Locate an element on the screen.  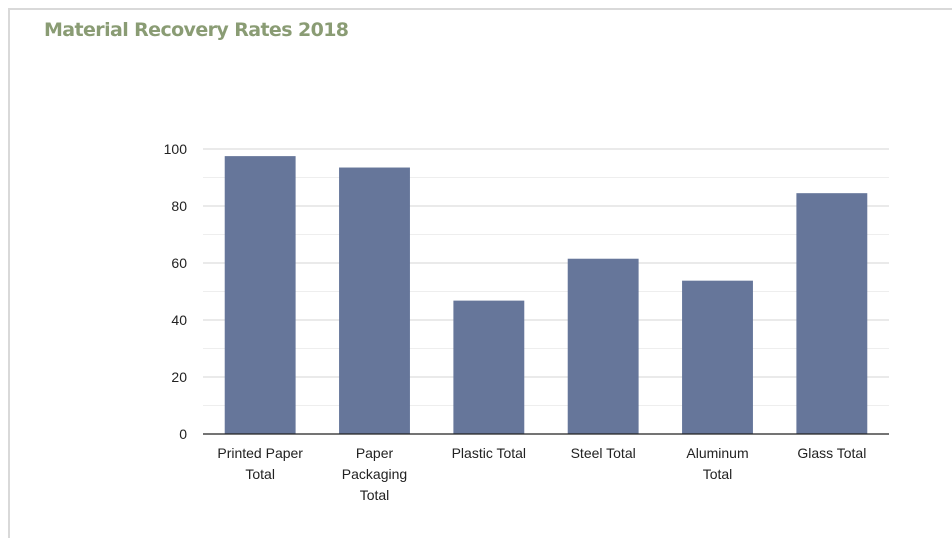
chart-title: Material Recovery Rates 2018 is located at coordinates (196, 30).